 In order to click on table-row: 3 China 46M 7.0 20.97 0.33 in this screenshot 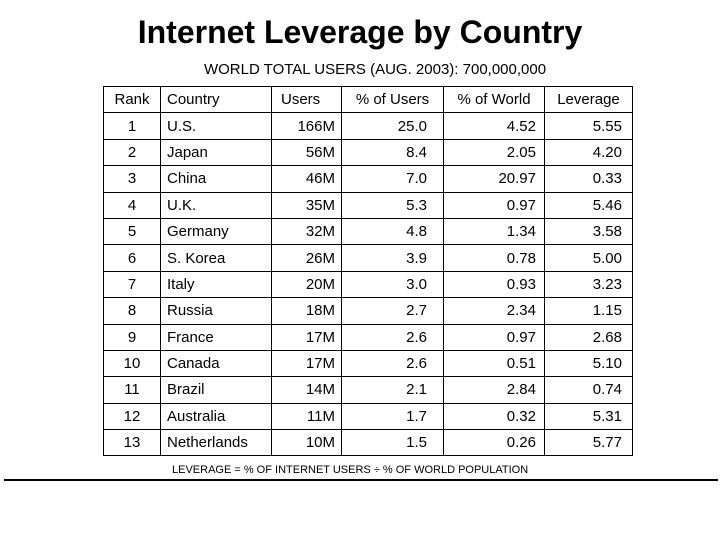, I will do `click(368, 179)`.